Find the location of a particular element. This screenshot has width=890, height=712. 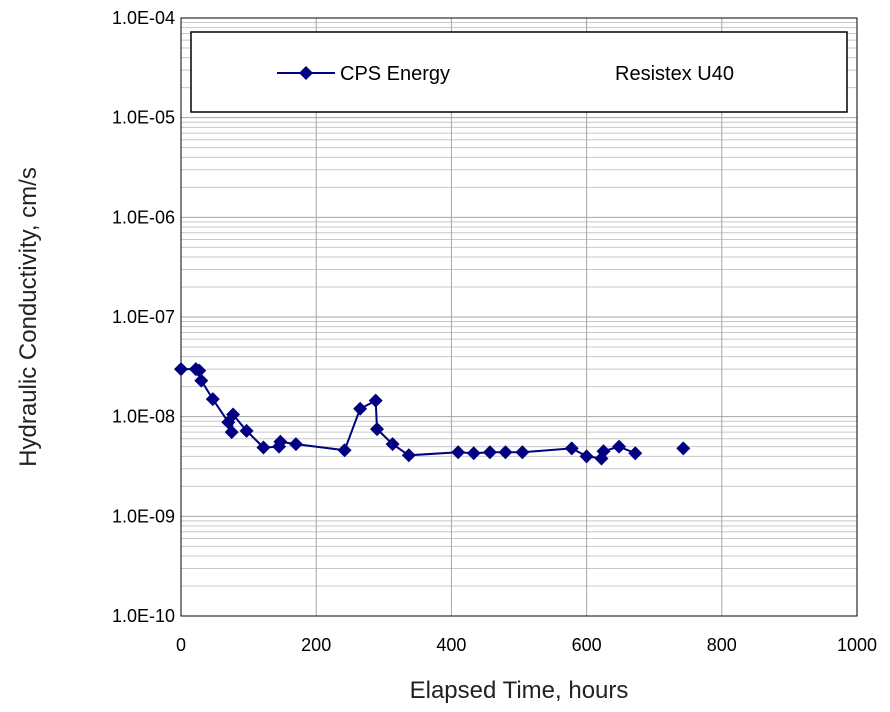

legend-label-resistex-u40: Resistex U40 is located at coordinates (674, 74).